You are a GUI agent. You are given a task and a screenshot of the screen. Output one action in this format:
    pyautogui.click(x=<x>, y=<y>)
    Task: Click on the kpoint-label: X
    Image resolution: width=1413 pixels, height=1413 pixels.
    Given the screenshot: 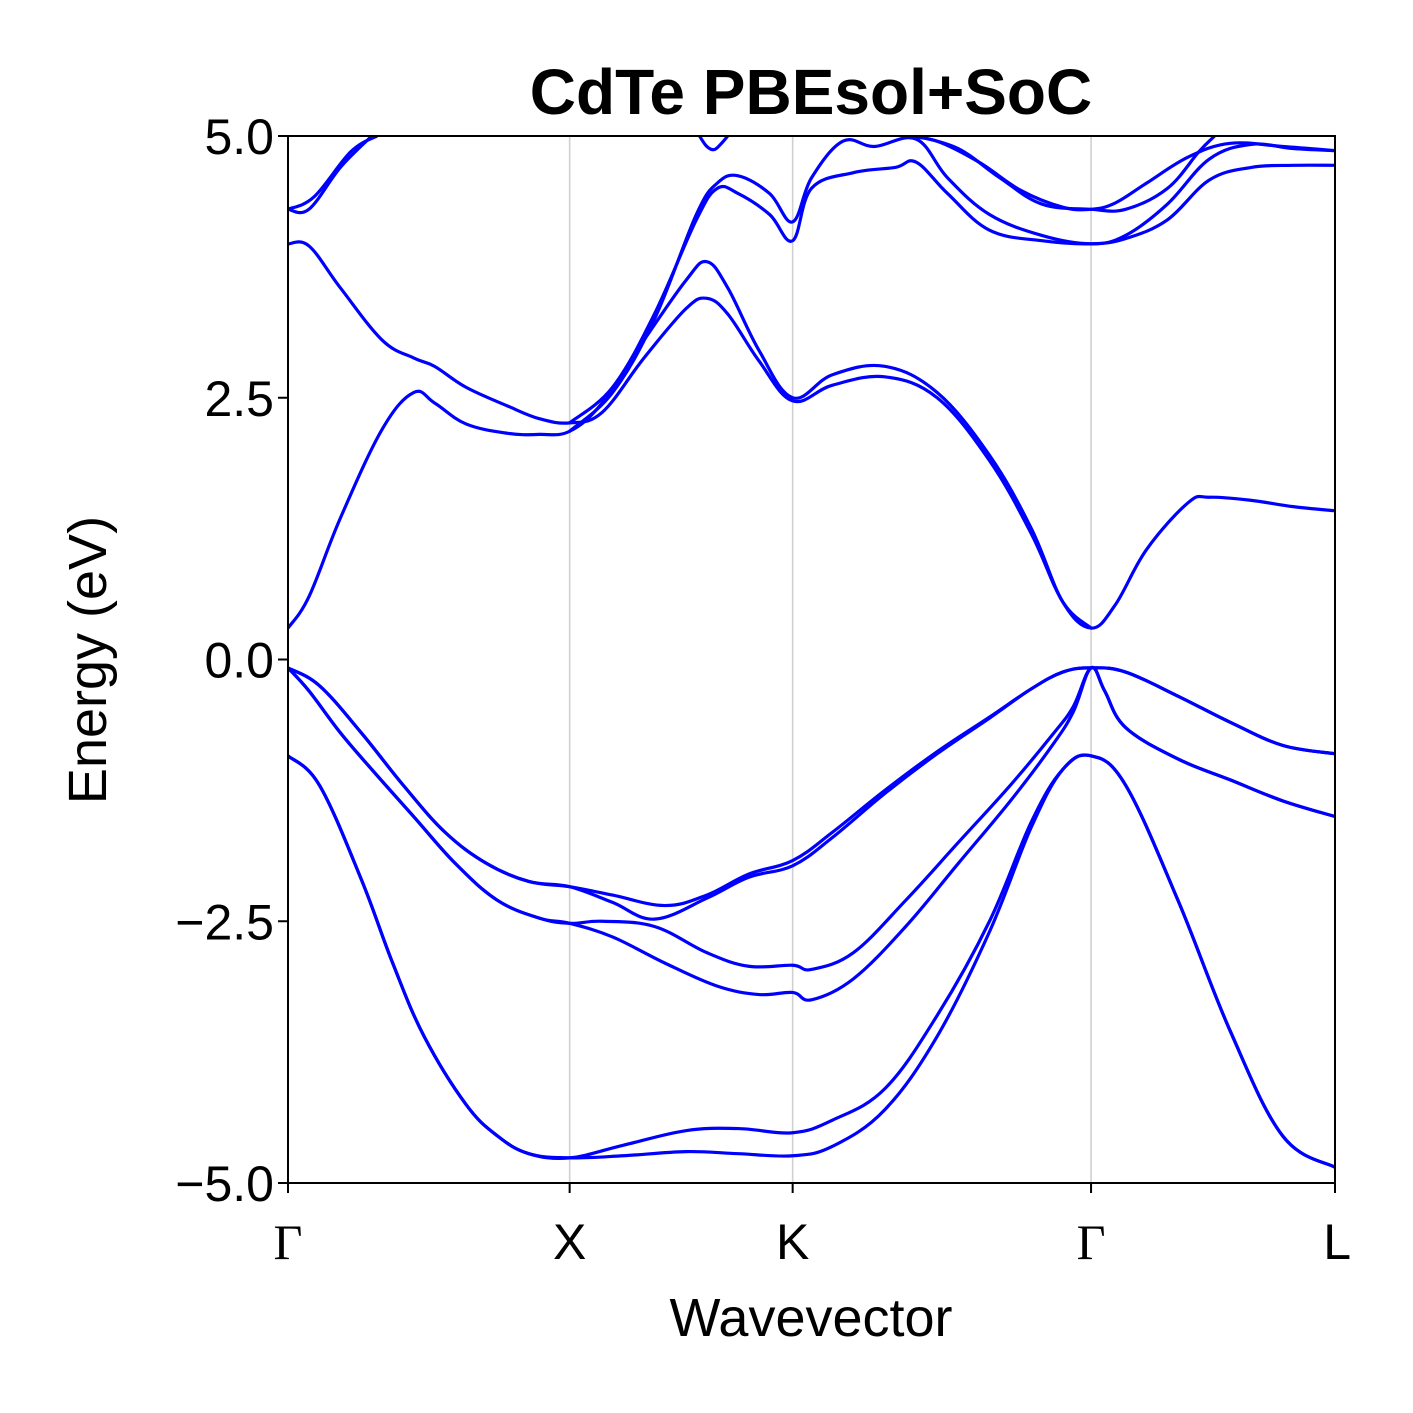 What is the action you would take?
    pyautogui.click(x=569, y=1242)
    